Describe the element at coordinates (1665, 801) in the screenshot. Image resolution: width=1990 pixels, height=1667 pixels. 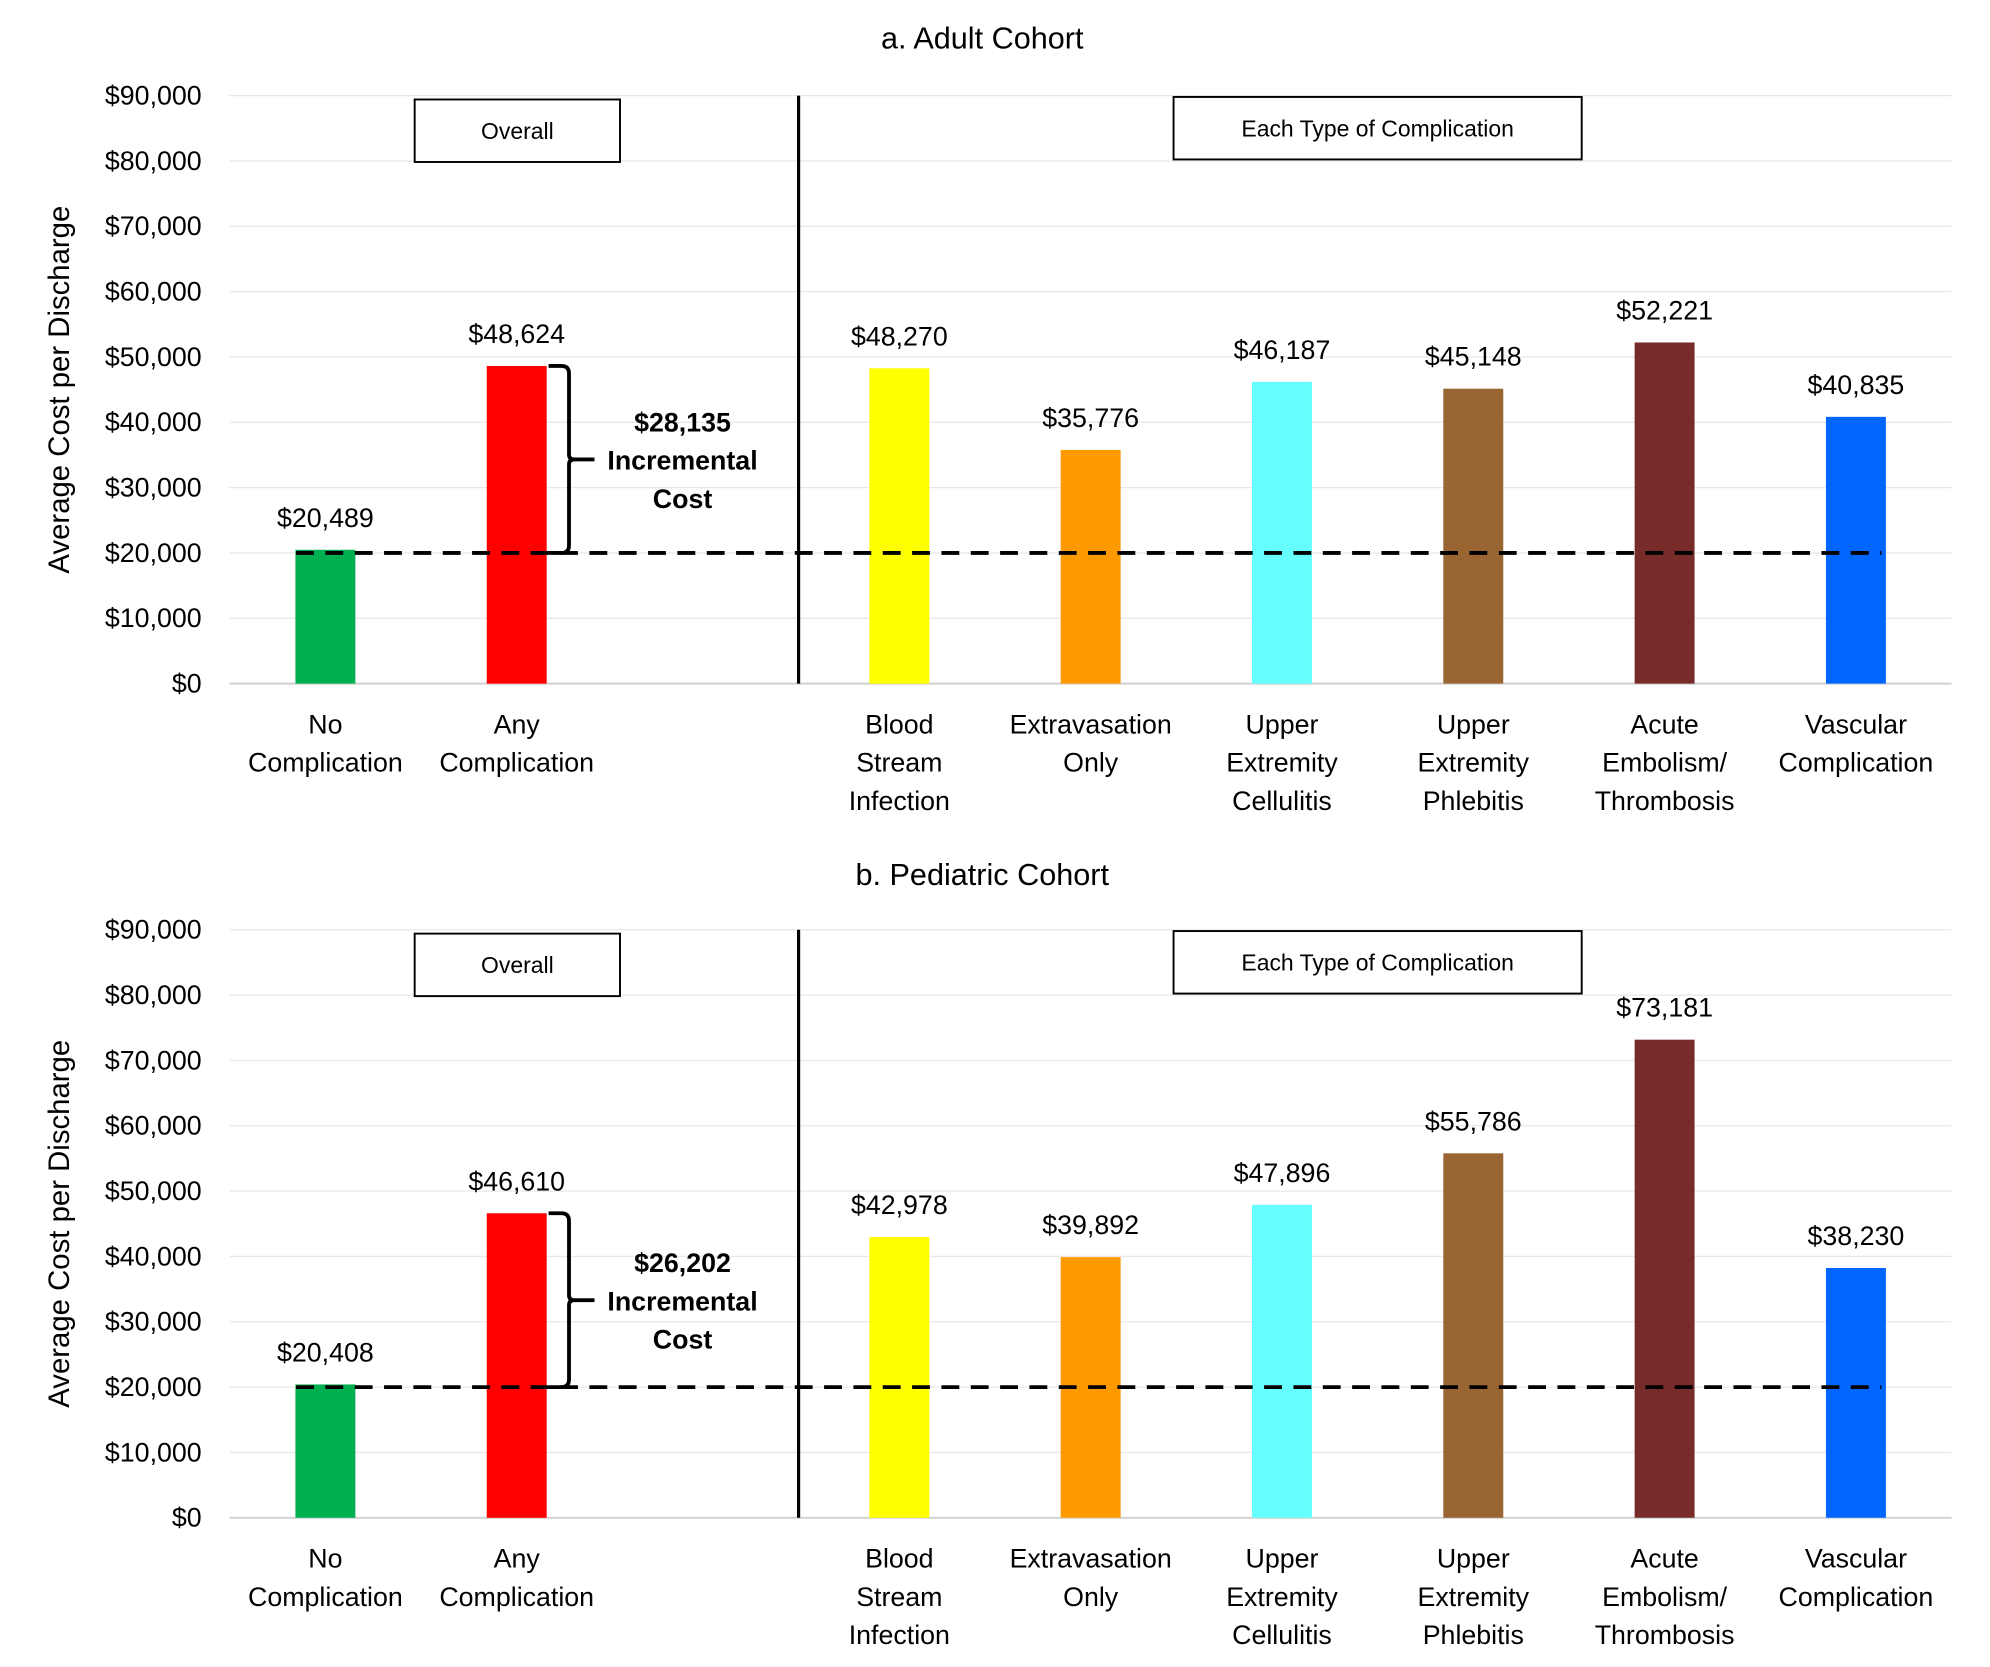
I see `category-label: Thrombosis` at that location.